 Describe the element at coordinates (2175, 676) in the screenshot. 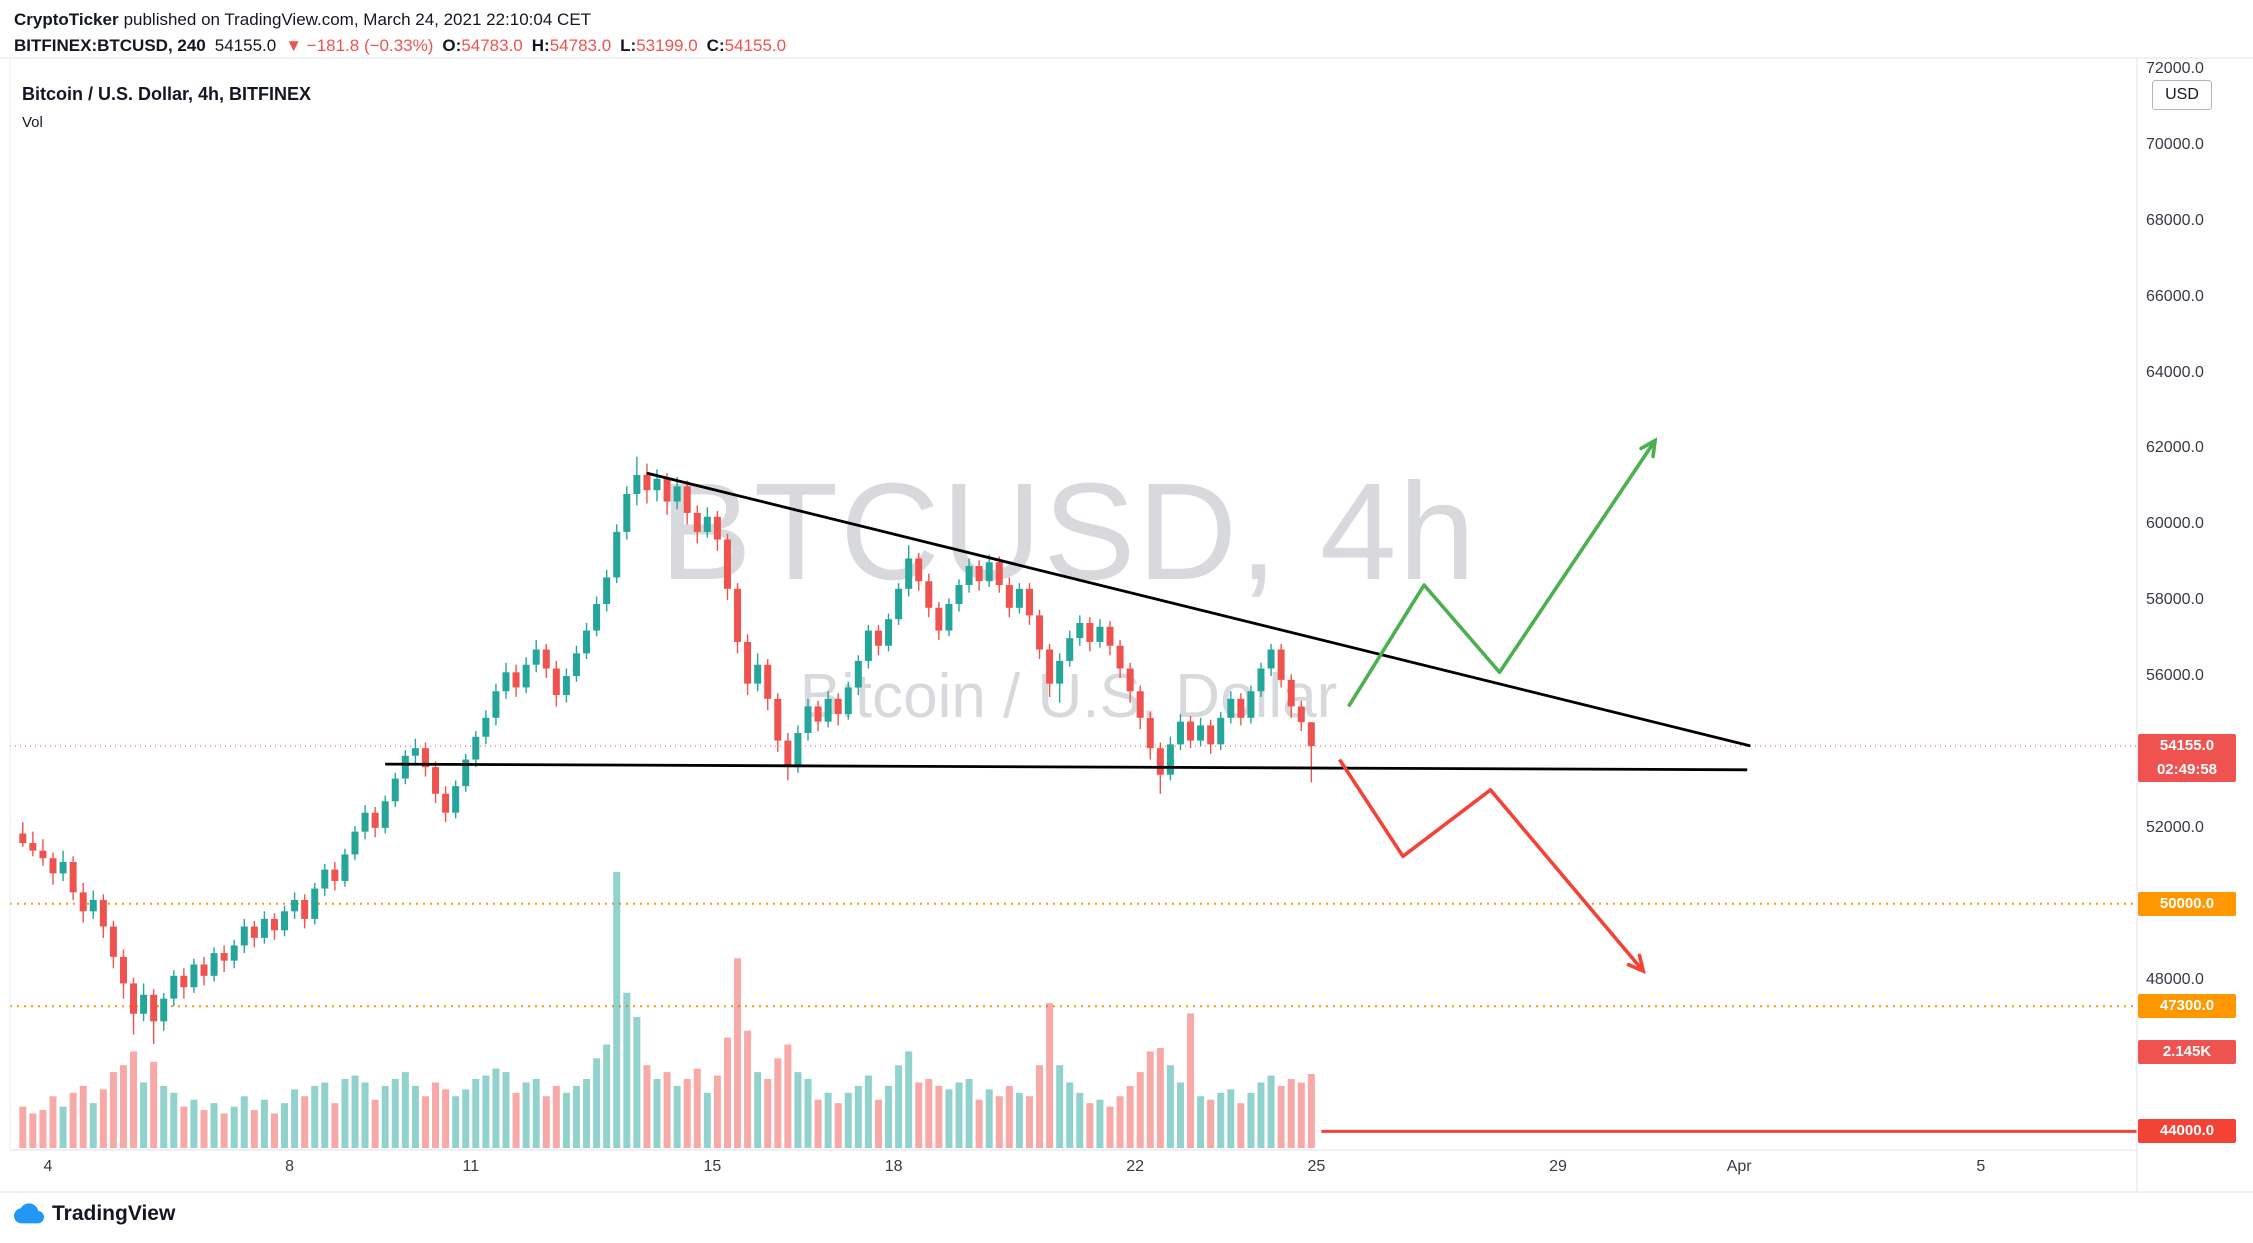

I see `price-tick: 56000.0` at that location.